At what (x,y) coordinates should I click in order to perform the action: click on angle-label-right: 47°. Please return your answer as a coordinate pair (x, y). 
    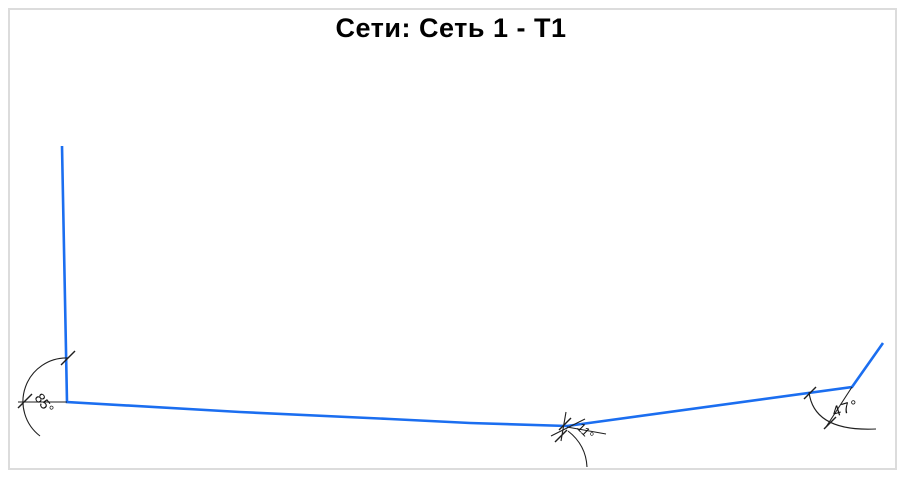
    Looking at the image, I should click on (845, 409).